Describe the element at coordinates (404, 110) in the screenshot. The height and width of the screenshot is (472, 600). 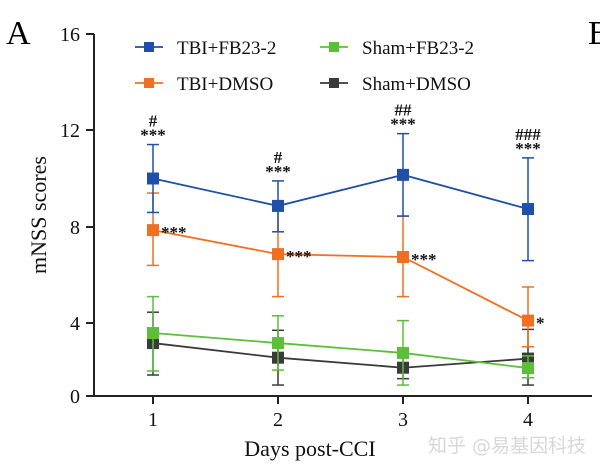
I see `significance-hash: ##` at that location.